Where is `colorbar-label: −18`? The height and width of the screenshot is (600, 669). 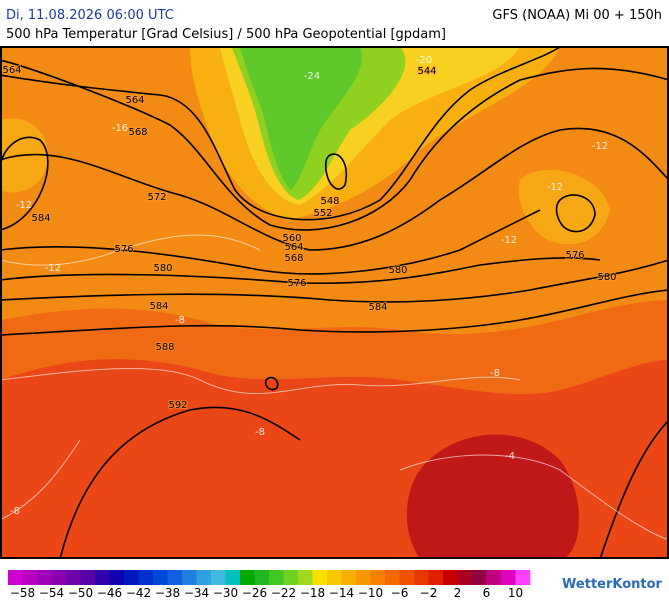 colorbar-label: −18 is located at coordinates (312, 593).